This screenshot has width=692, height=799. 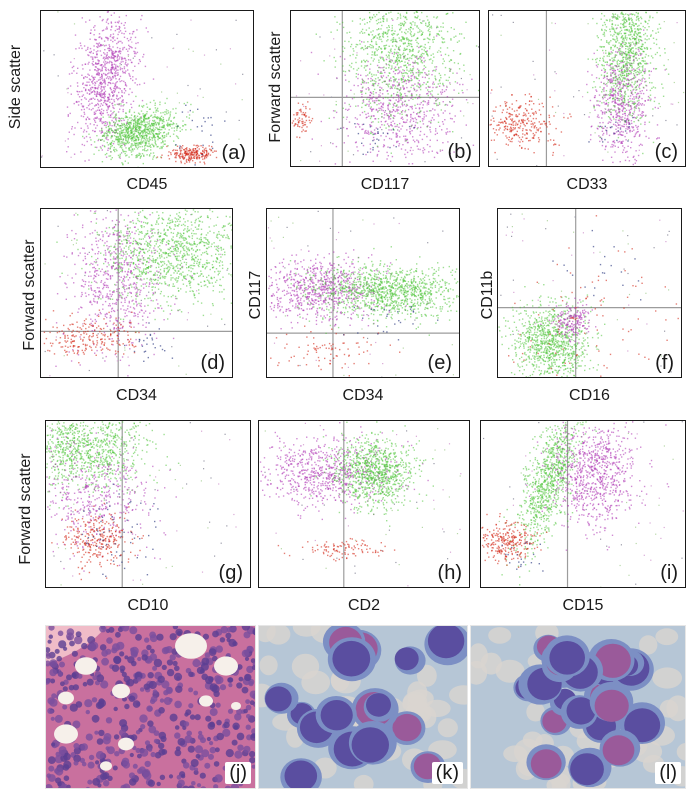 I want to click on scatter-plot-h: (h), so click(x=364, y=504).